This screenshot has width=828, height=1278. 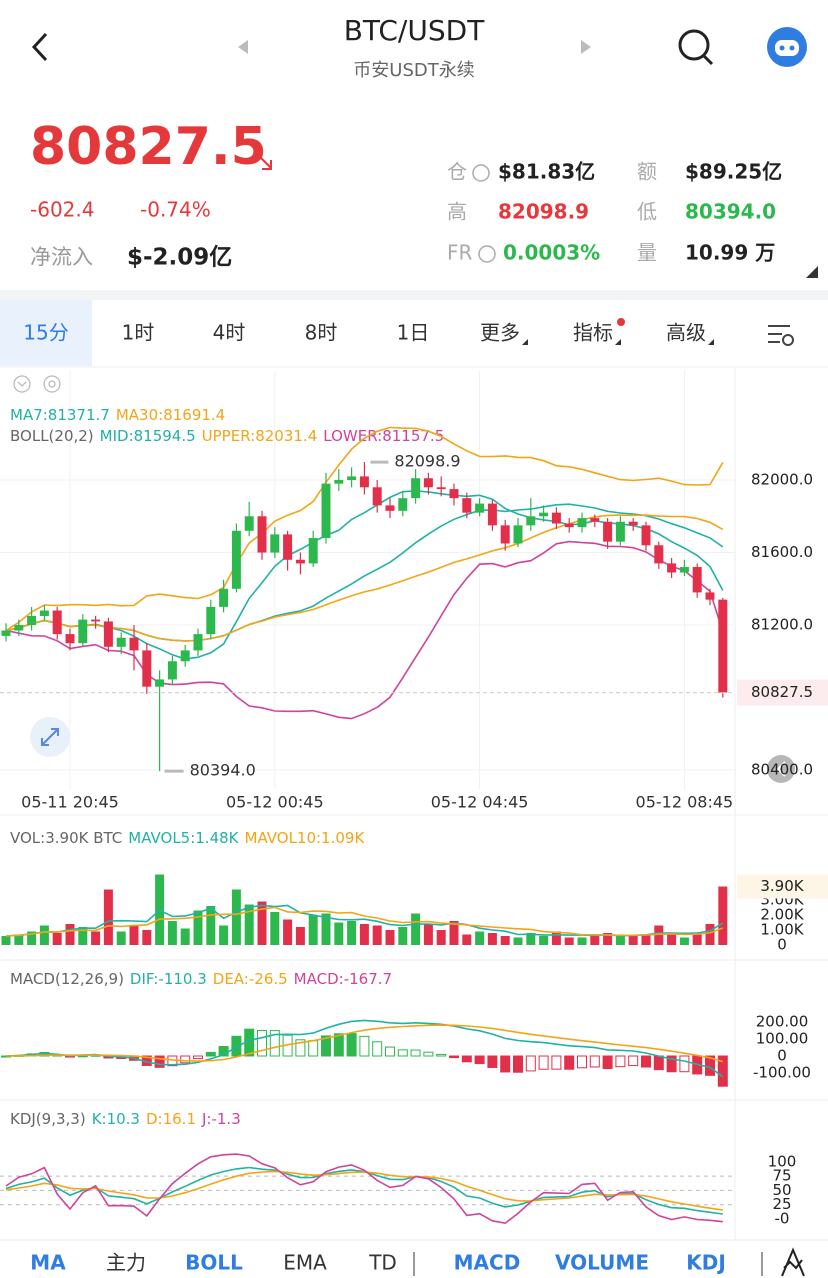 I want to click on indicator-tab: TD, so click(x=382, y=1263).